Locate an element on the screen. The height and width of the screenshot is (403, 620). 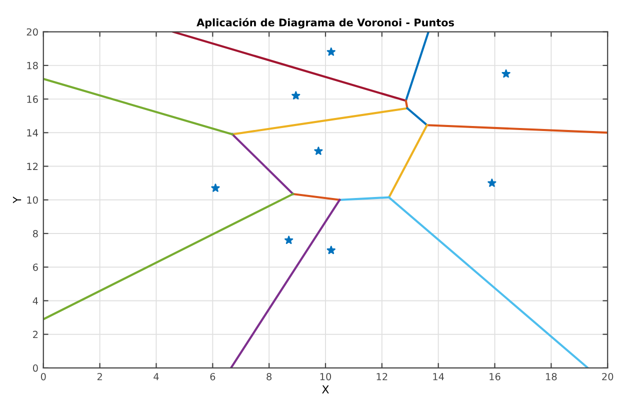
y-tick-label: 2 is located at coordinates (35, 334).